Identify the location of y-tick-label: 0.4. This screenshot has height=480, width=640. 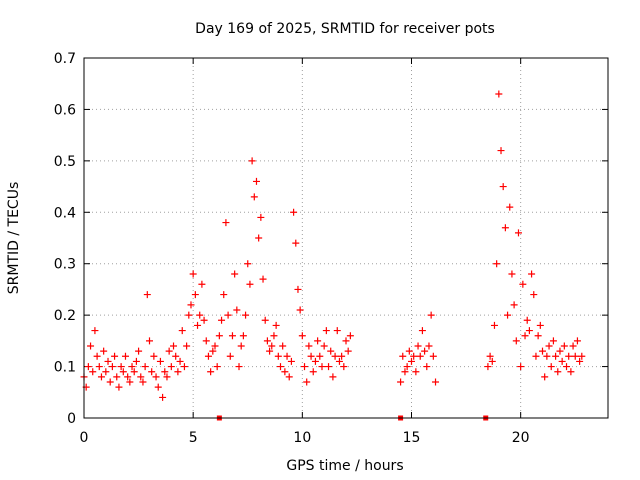
(65, 213).